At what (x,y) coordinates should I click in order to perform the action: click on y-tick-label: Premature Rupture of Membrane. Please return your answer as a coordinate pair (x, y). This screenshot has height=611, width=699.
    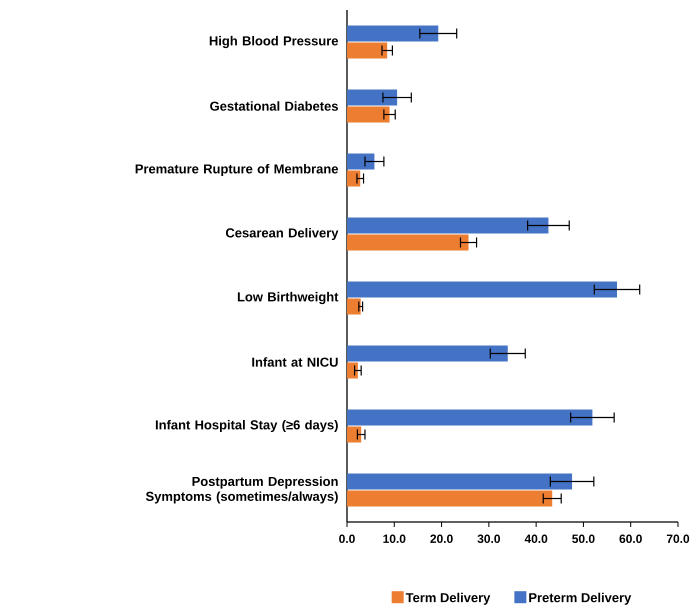
    Looking at the image, I should click on (237, 170).